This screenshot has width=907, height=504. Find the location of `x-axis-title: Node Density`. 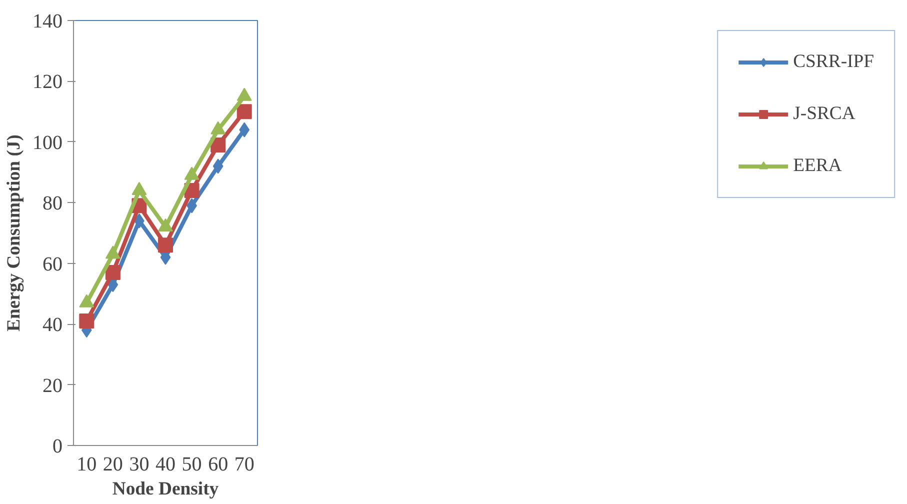

x-axis-title: Node Density is located at coordinates (166, 489).